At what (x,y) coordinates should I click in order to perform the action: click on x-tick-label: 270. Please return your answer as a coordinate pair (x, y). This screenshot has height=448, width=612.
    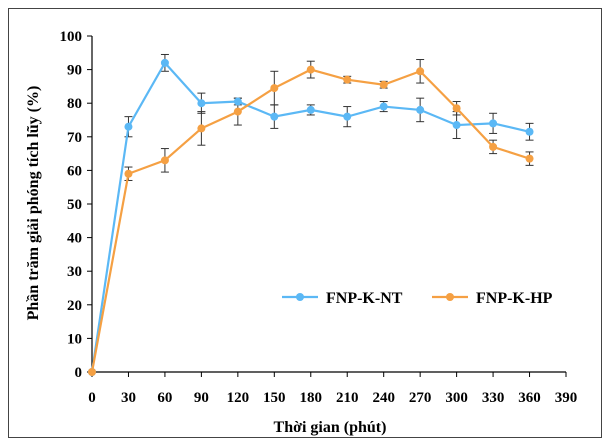
    Looking at the image, I should click on (420, 398).